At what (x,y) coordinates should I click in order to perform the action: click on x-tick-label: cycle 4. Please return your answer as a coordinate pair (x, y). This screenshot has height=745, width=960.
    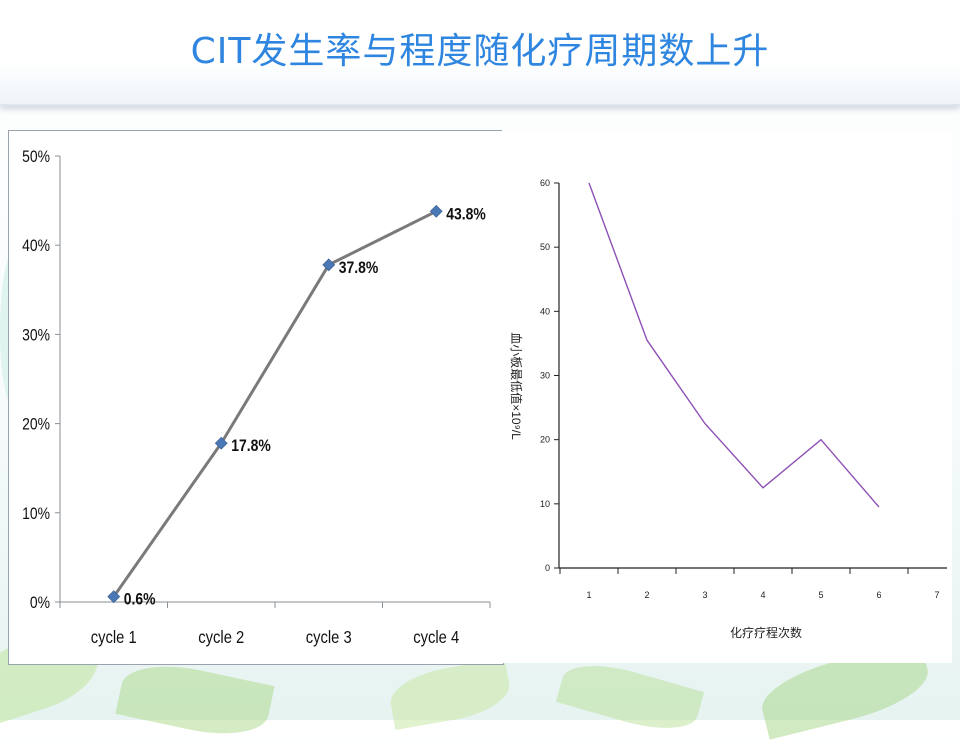
    Looking at the image, I should click on (436, 638).